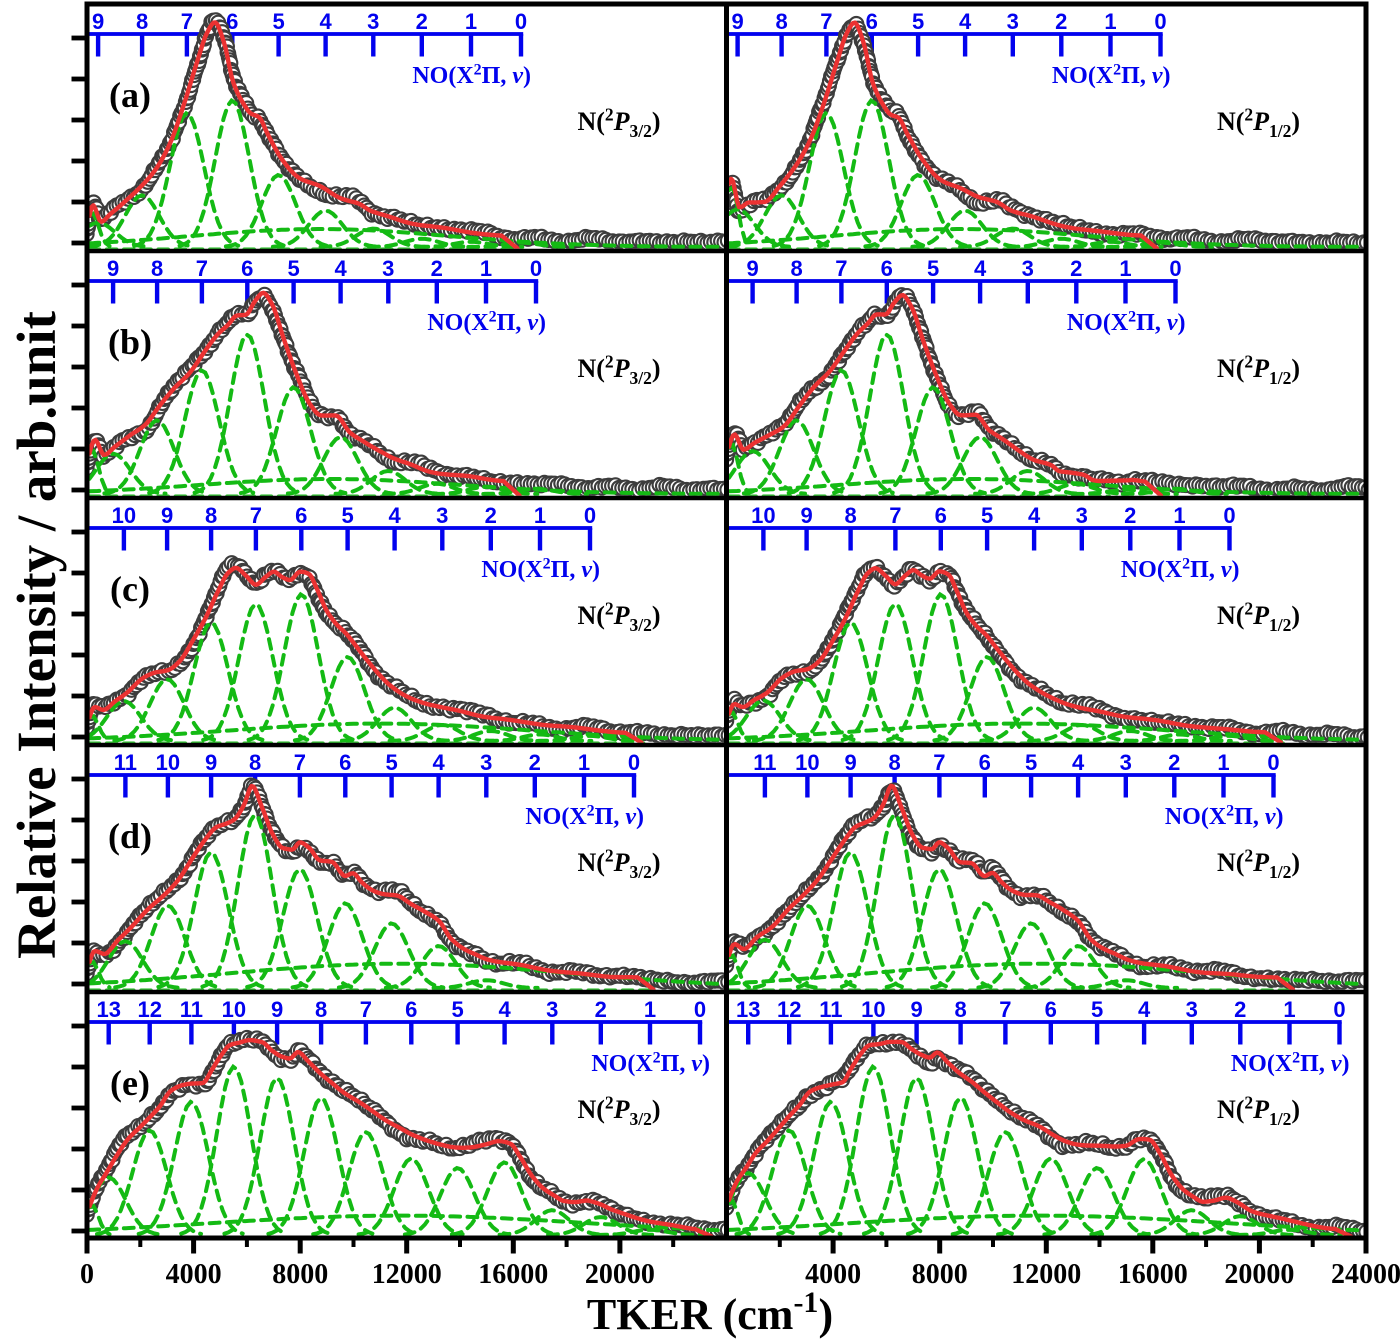 This screenshot has height=1343, width=1400. What do you see at coordinates (130, 342) in the screenshot?
I see `svg-text: (b)` at bounding box center [130, 342].